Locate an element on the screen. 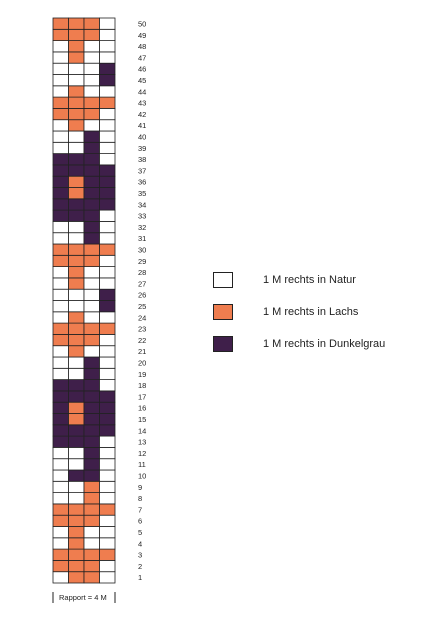  row-number: 37 is located at coordinates (142, 170).